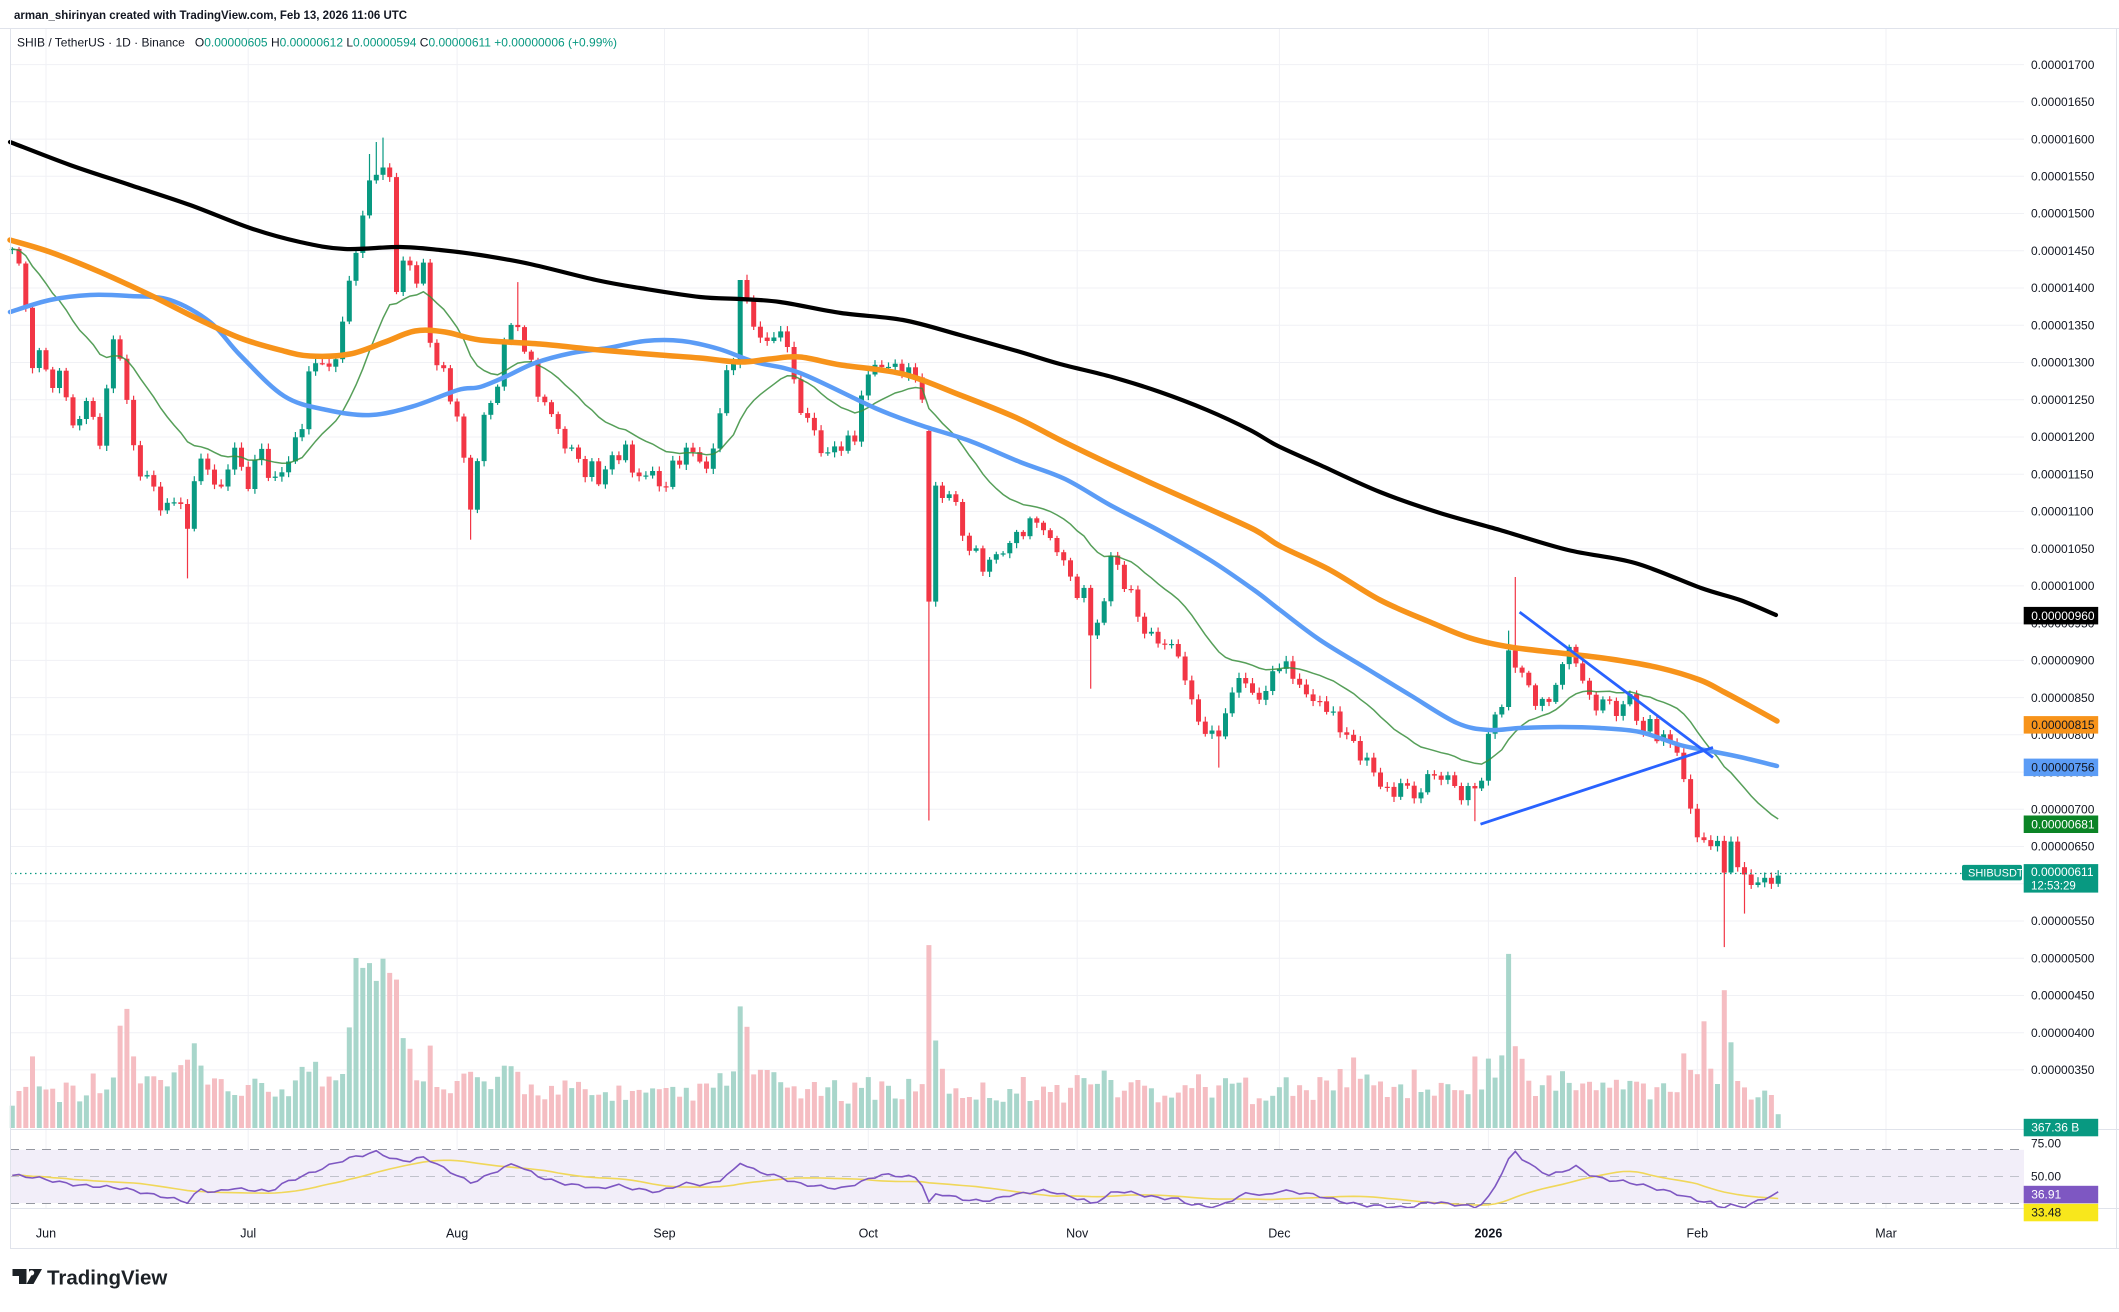  What do you see at coordinates (2046, 1177) in the screenshot?
I see `svg-text: 50.00` at bounding box center [2046, 1177].